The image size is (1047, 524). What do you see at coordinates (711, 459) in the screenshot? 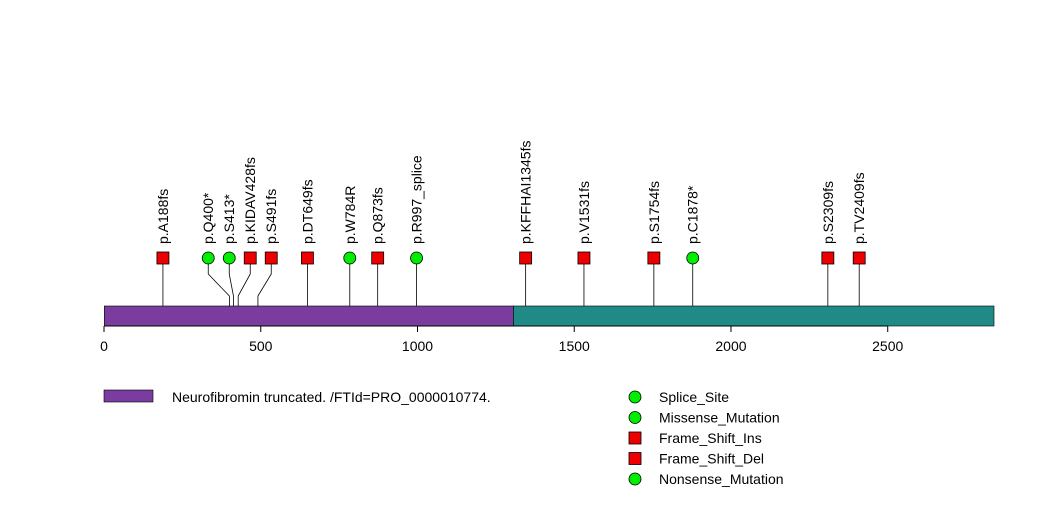
I see `legend-label: Frame_Shift_Del` at bounding box center [711, 459].